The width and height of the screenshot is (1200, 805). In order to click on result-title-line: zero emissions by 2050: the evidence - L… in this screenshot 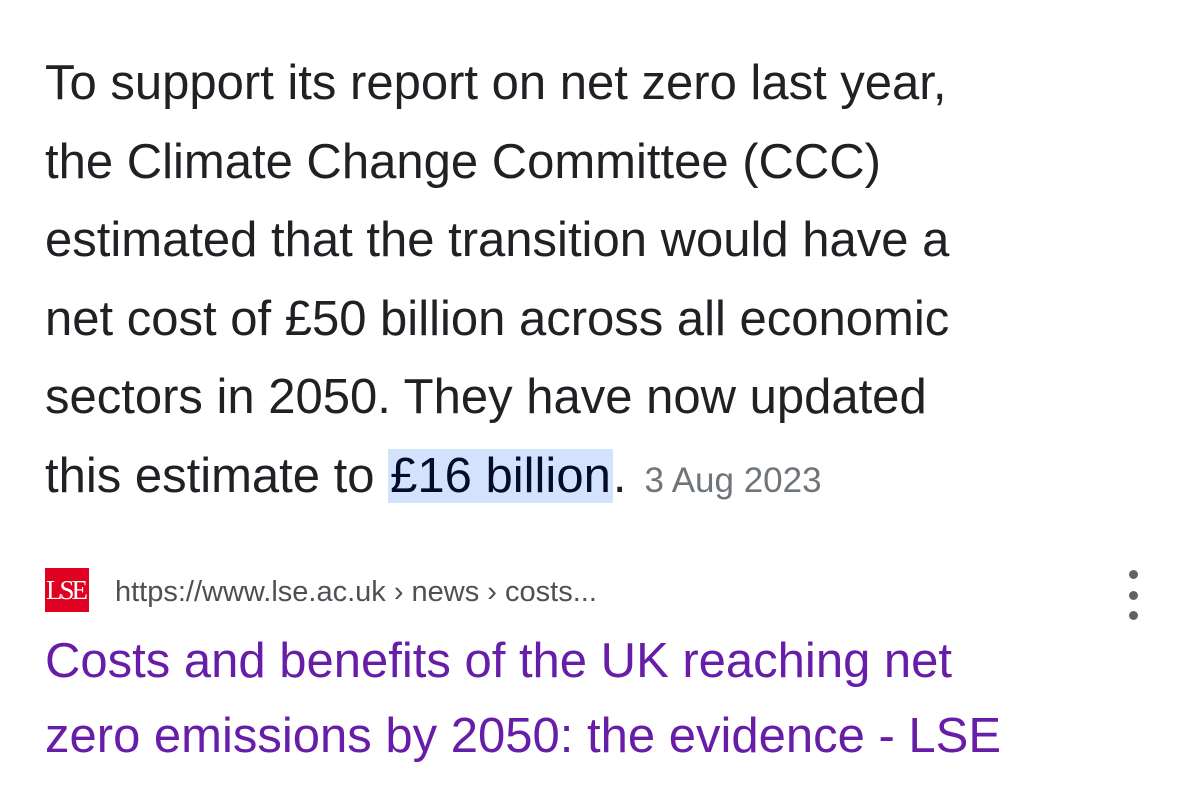, I will do `click(523, 736)`.